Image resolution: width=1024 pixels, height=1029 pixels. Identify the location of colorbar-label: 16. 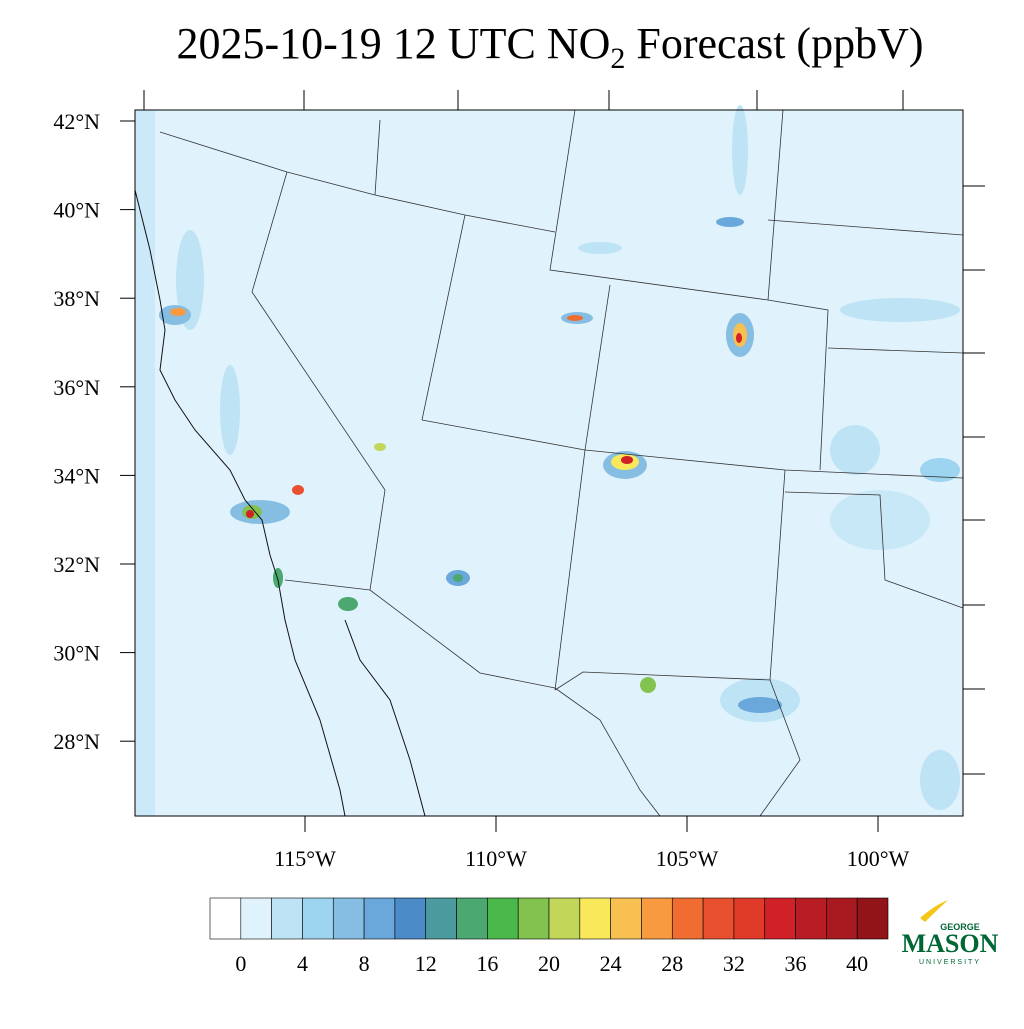
(487, 963).